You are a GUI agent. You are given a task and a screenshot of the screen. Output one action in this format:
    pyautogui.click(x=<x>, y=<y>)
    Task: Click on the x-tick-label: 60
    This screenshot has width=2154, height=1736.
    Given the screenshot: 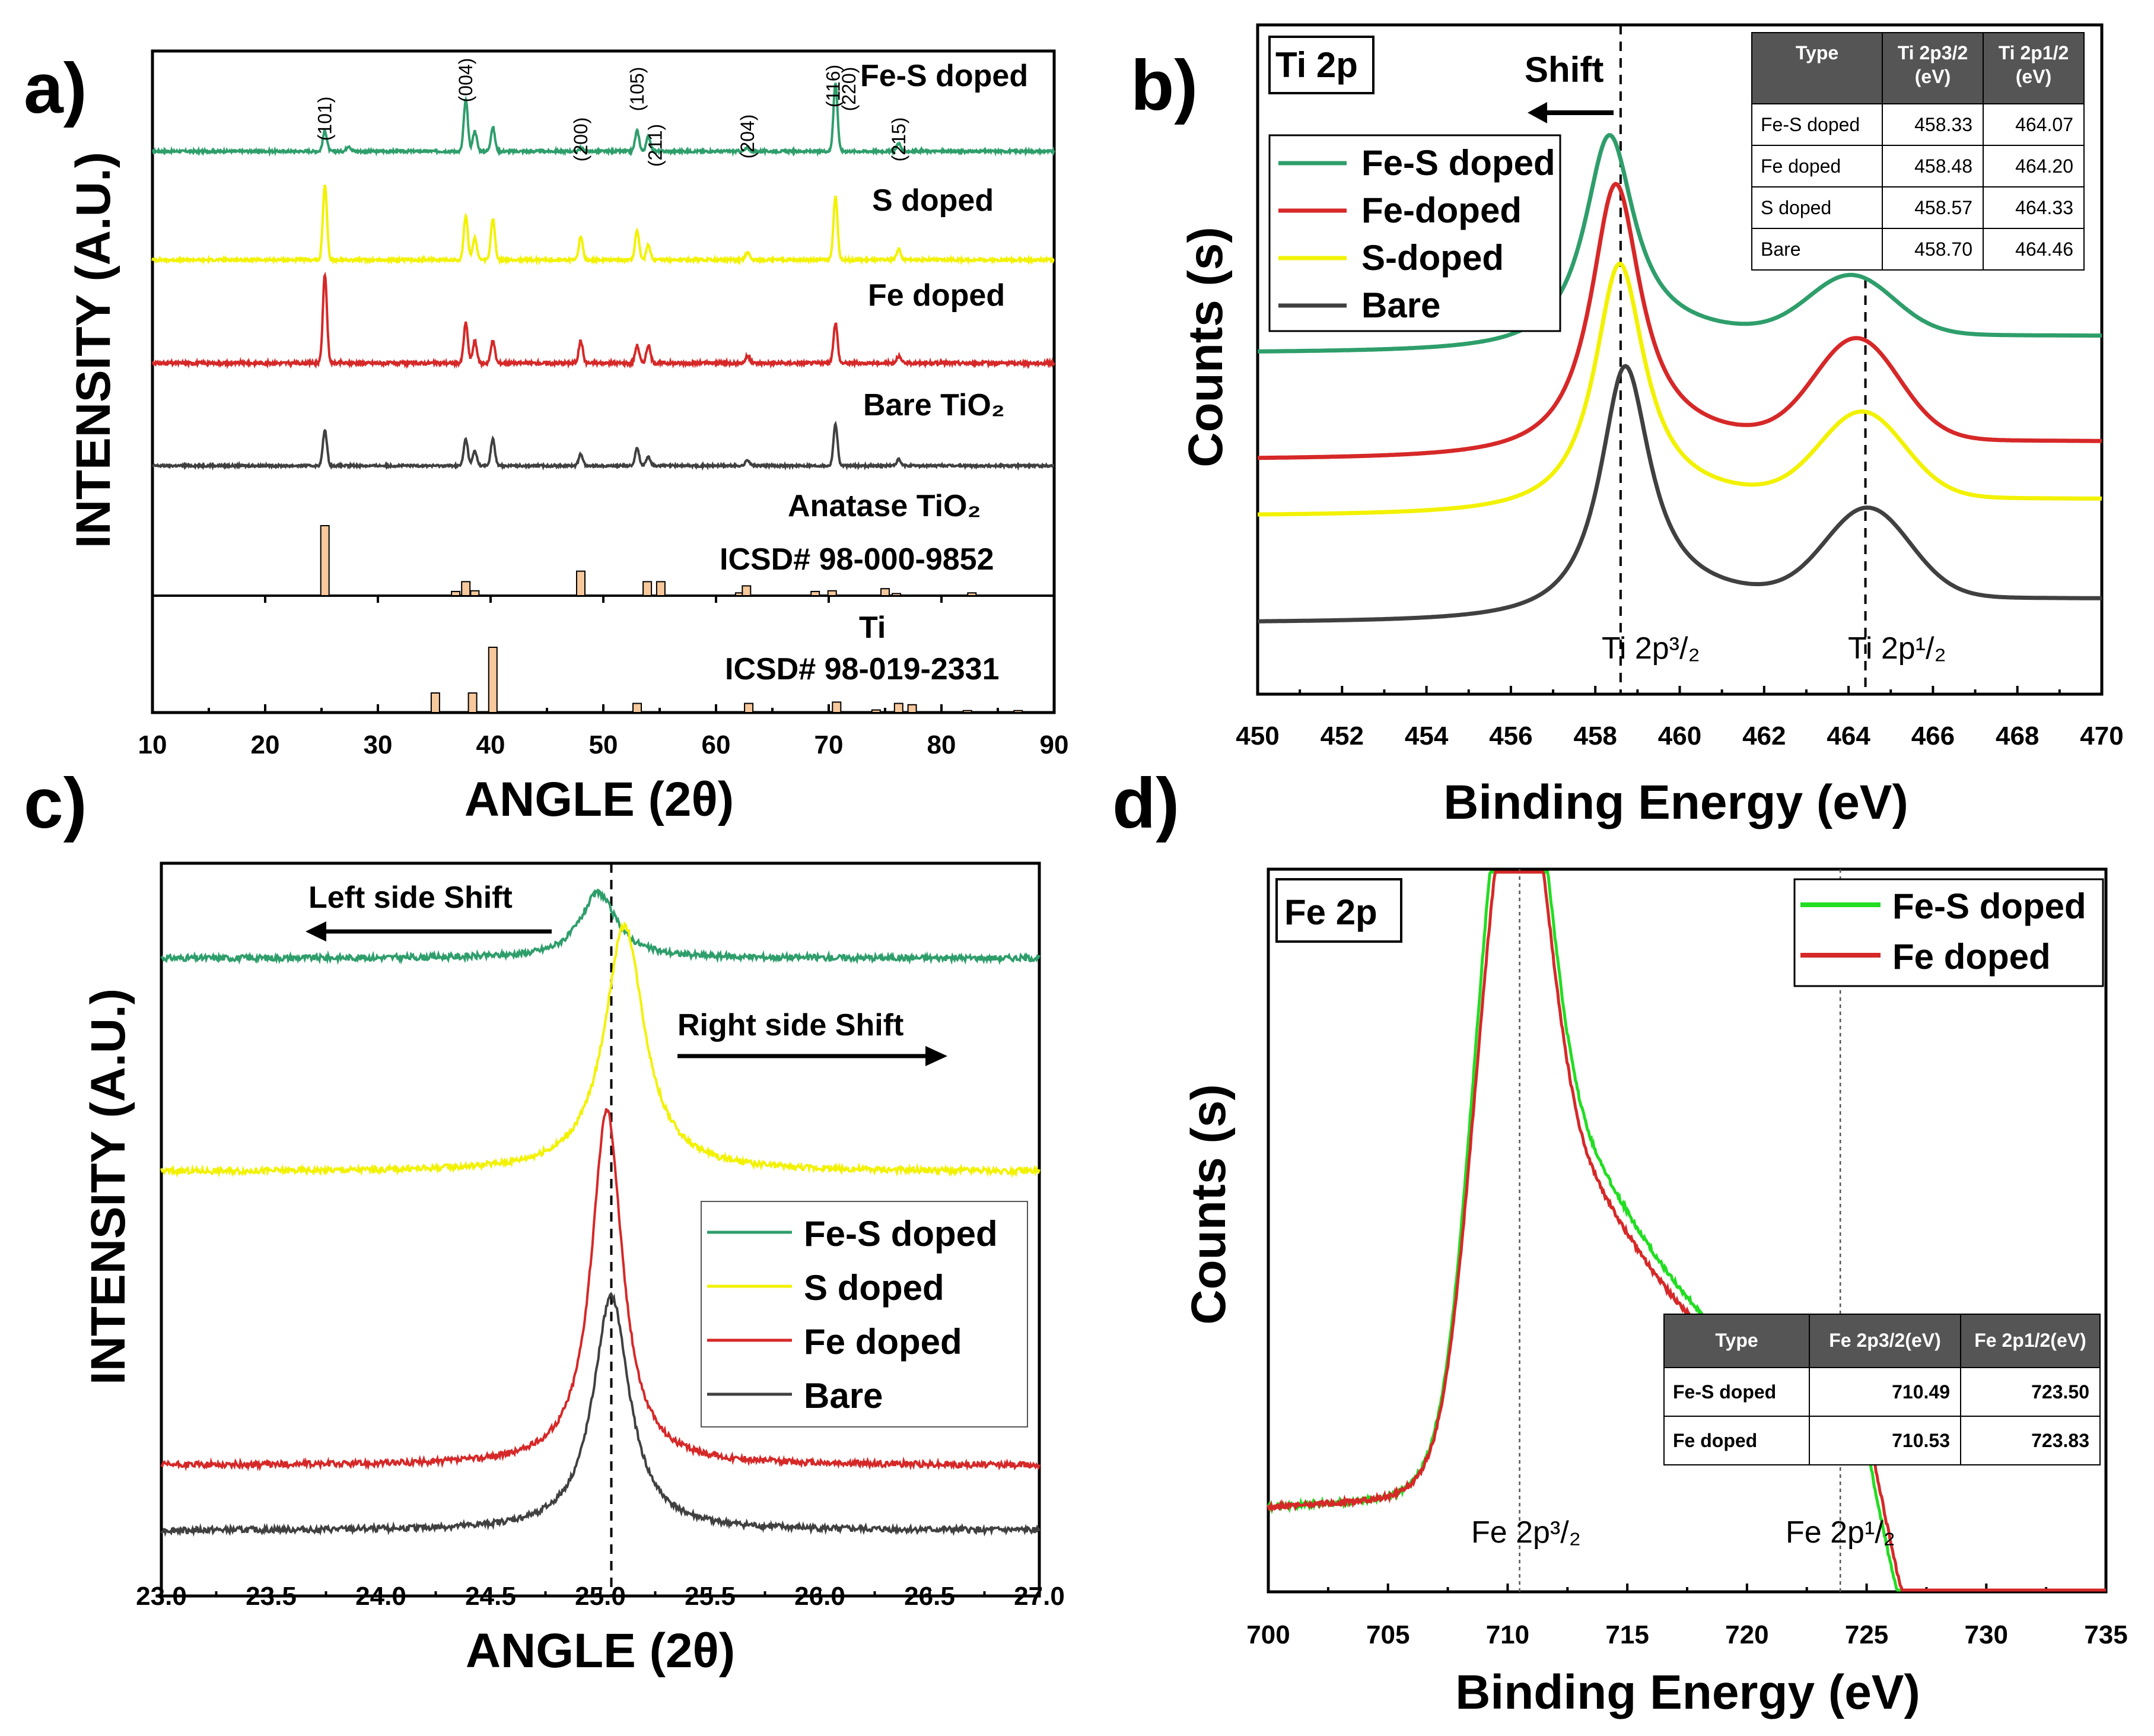 What is the action you would take?
    pyautogui.click(x=716, y=744)
    